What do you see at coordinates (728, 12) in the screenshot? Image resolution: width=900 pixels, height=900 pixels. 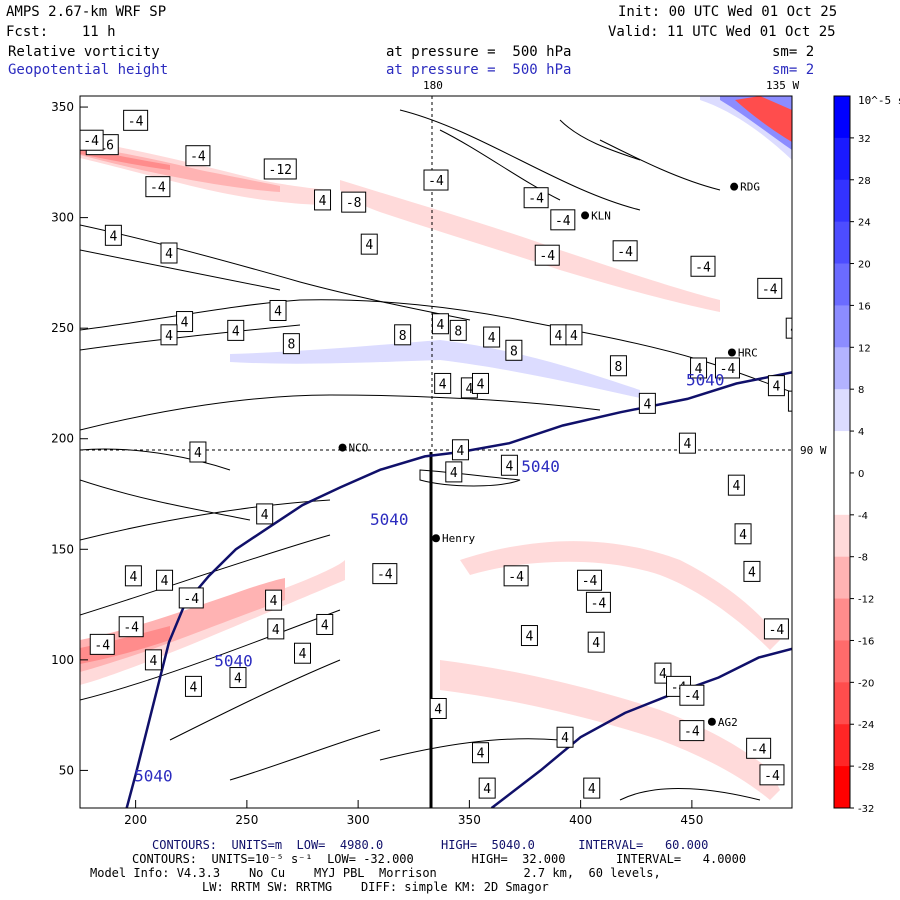 I see `init-time: Init: 00 UTC Wed 01 Oct 25` at bounding box center [728, 12].